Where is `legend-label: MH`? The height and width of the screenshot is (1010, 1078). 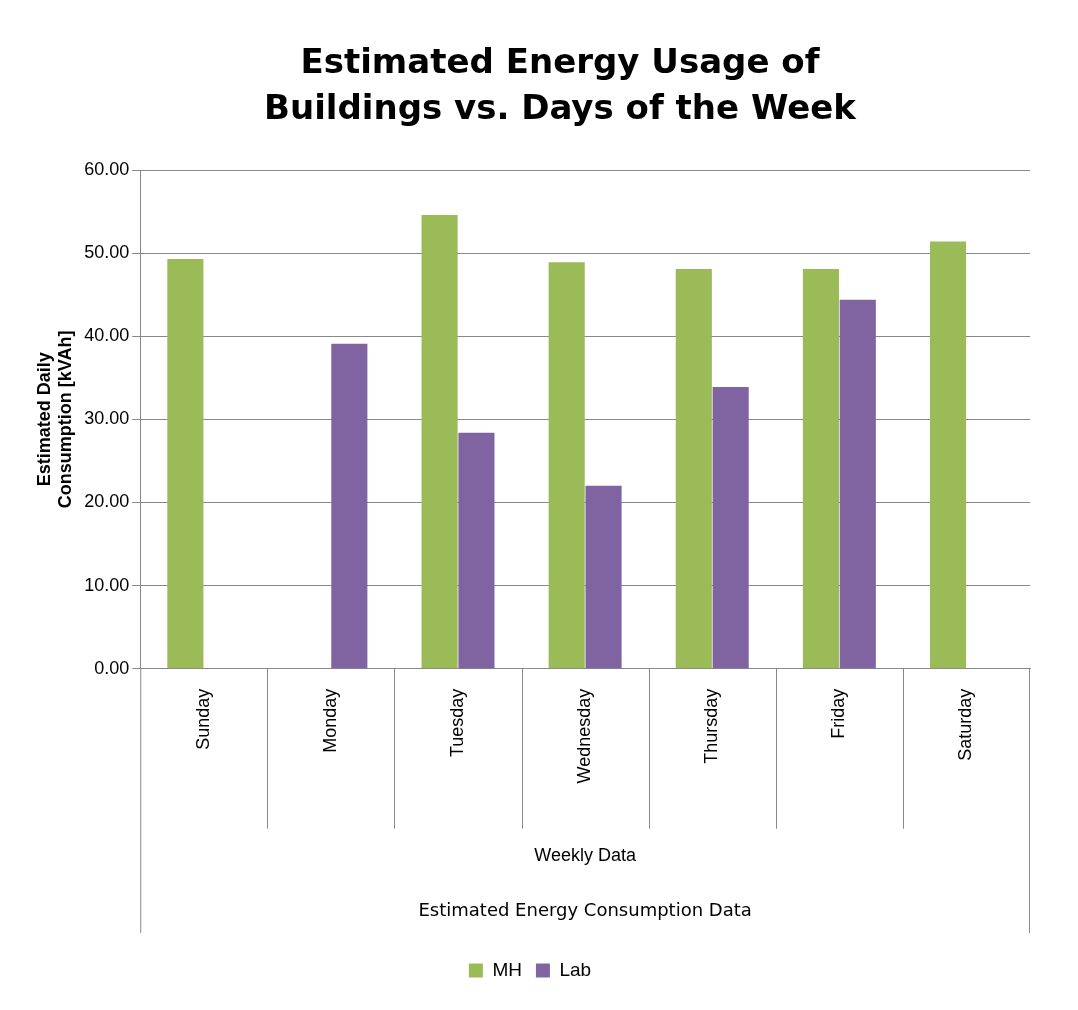 legend-label: MH is located at coordinates (507, 969).